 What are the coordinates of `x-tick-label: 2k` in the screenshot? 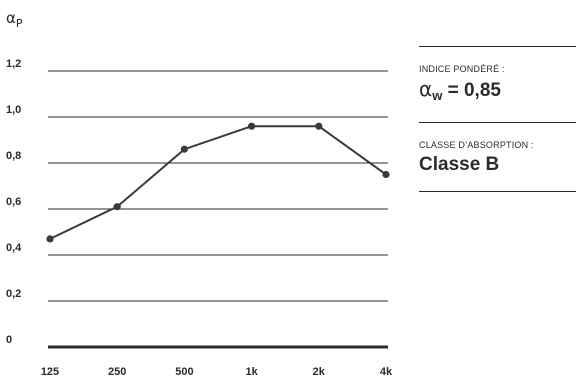 It's located at (319, 372).